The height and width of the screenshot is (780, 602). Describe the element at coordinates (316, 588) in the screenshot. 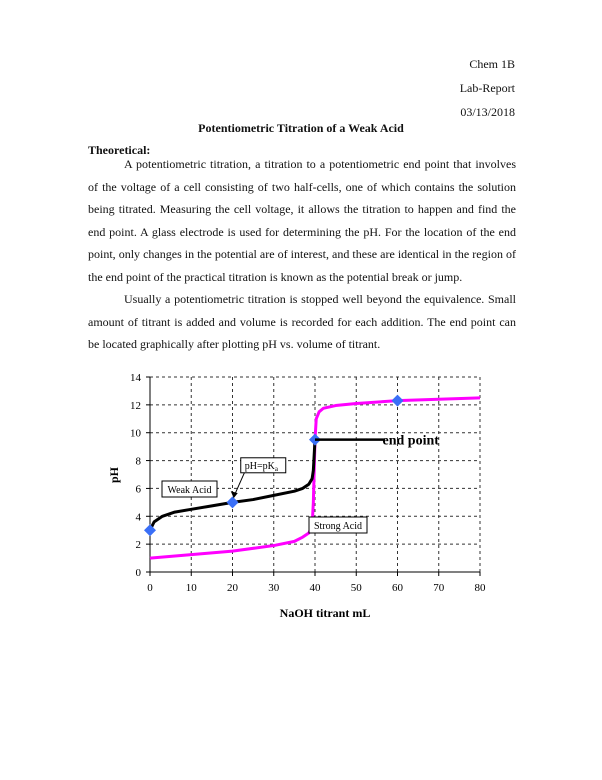

I see `x-tick-label: 40` at that location.